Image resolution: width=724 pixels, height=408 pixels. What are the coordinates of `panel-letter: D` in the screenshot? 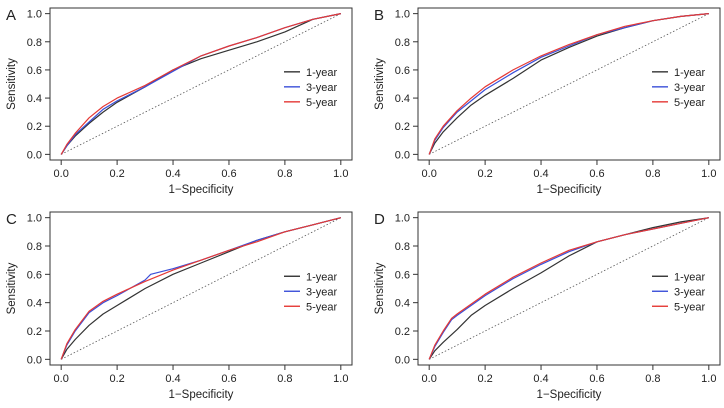 It's located at (379, 219).